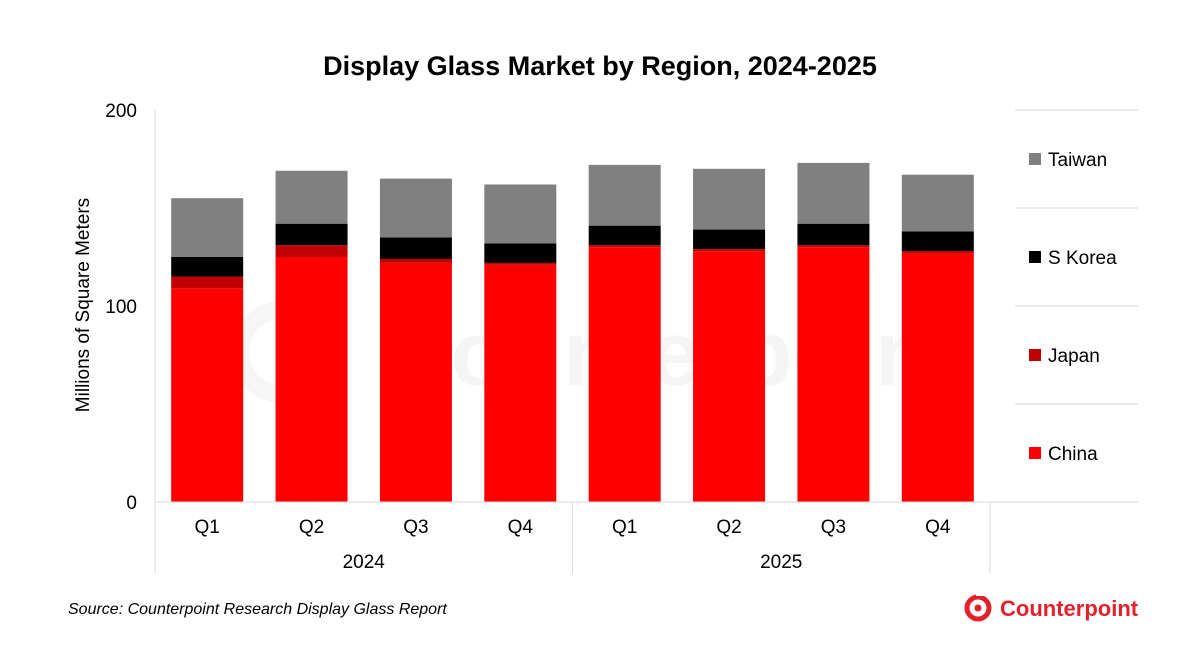 This screenshot has height=663, width=1200. Describe the element at coordinates (1082, 258) in the screenshot. I see `legend-label-s-korea: S Korea` at that location.